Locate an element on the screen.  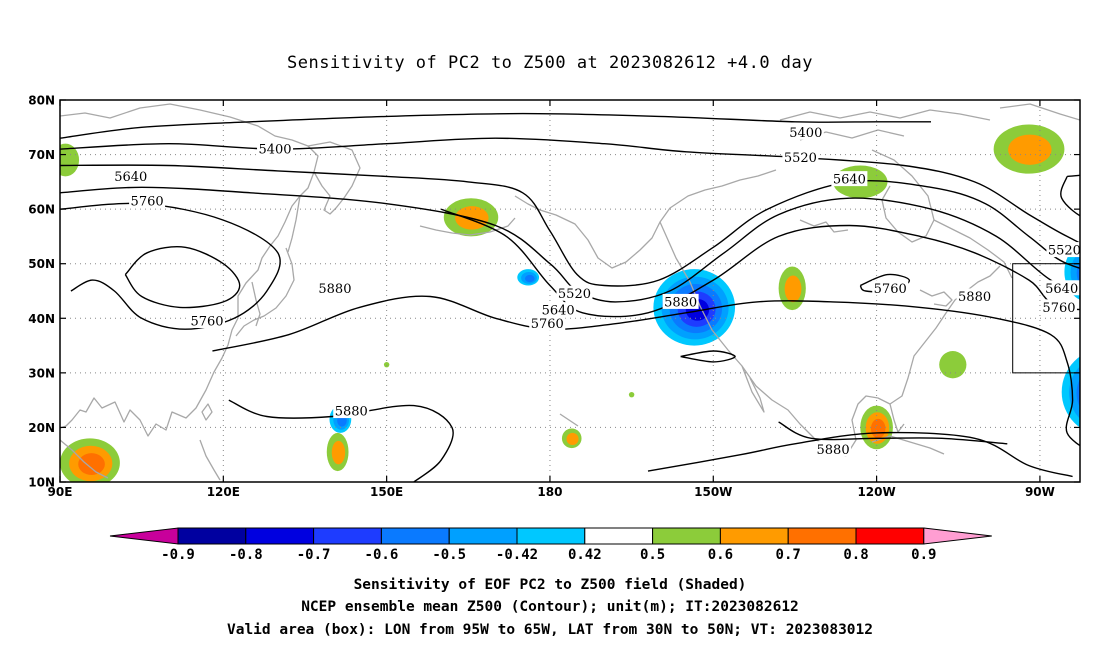
x-tick-label: 150W is located at coordinates (713, 492).